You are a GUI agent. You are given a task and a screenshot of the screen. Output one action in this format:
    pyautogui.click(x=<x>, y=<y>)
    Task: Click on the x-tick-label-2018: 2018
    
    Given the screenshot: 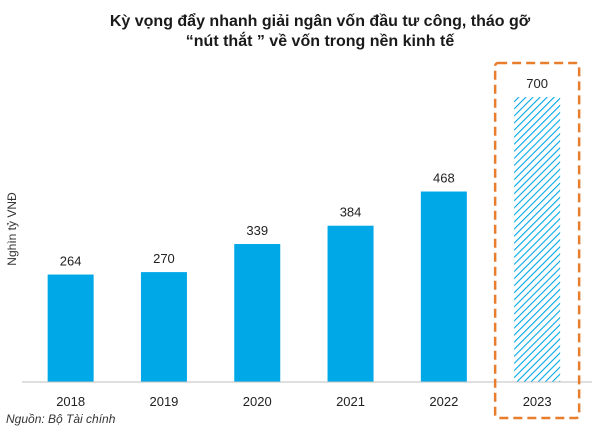 What is the action you would take?
    pyautogui.click(x=70, y=401)
    